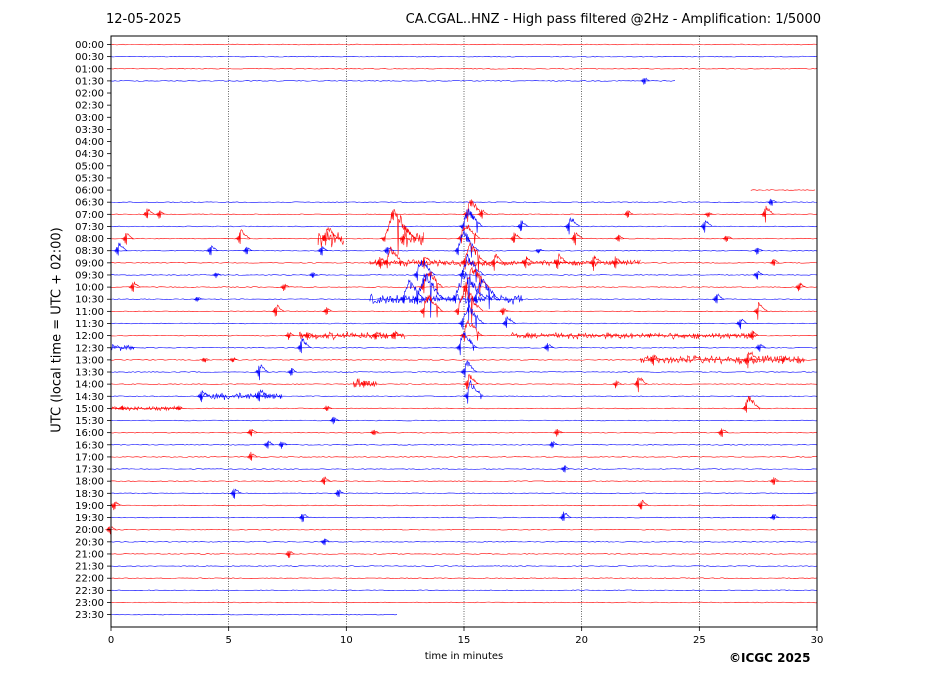 The width and height of the screenshot is (927, 696). What do you see at coordinates (464, 640) in the screenshot?
I see `x-tick-label: 15` at bounding box center [464, 640].